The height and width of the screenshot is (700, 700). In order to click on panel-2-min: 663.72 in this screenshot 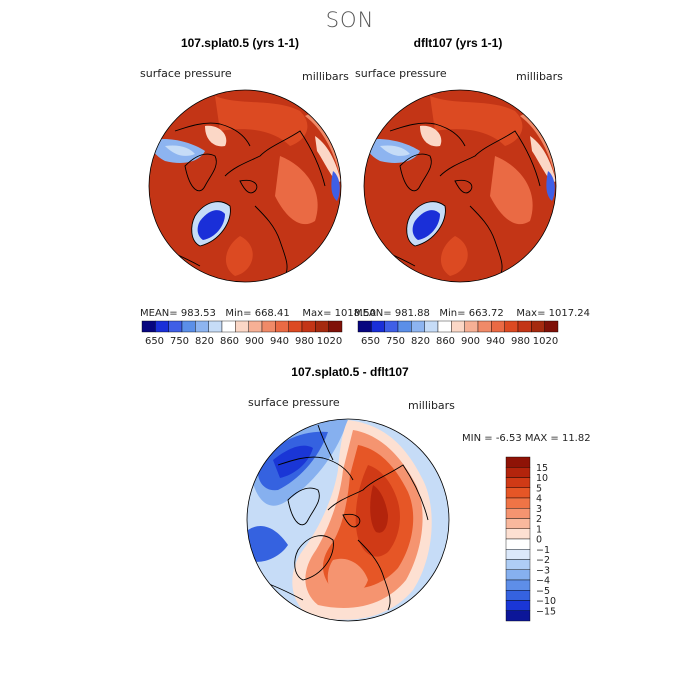, I will do `click(486, 313)`.